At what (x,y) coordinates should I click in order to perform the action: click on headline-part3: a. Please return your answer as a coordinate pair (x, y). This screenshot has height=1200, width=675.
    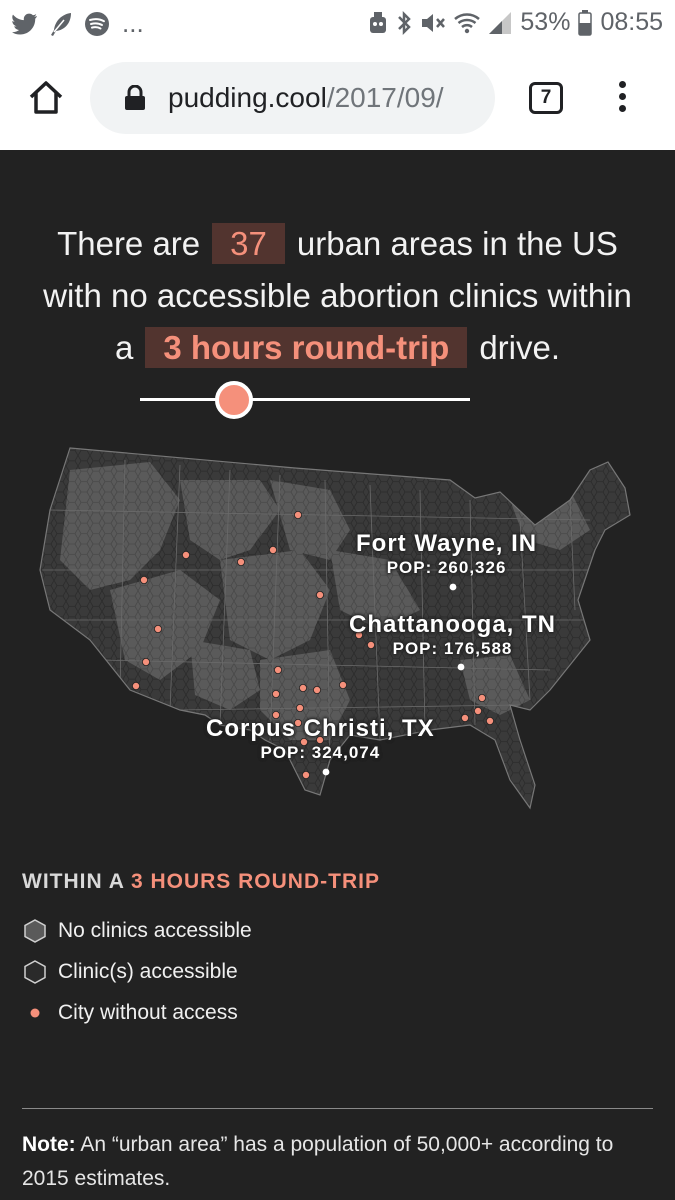
    Looking at the image, I should click on (124, 347).